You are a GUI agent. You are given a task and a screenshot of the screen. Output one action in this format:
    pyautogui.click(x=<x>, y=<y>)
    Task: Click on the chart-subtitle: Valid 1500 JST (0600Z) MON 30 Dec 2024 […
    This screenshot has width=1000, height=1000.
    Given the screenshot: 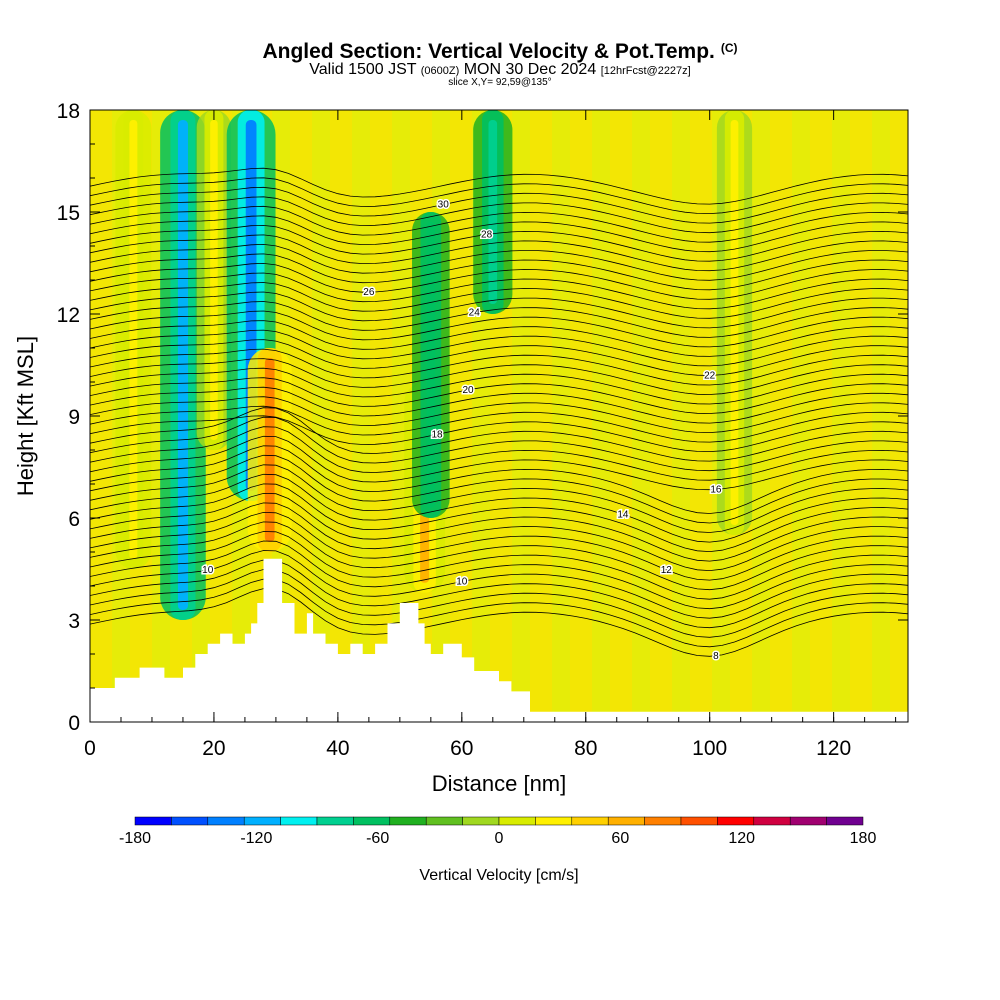 What is the action you would take?
    pyautogui.click(x=500, y=70)
    